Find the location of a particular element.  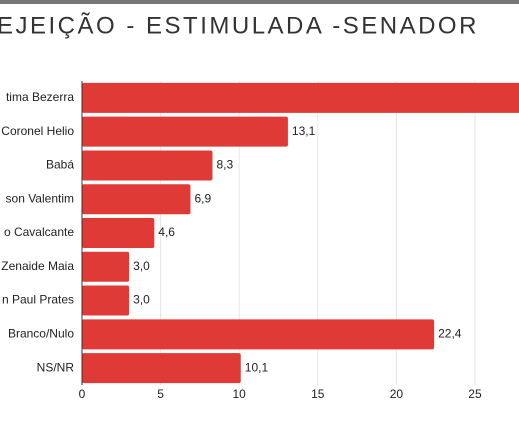

value-label: 22,4 is located at coordinates (450, 334).